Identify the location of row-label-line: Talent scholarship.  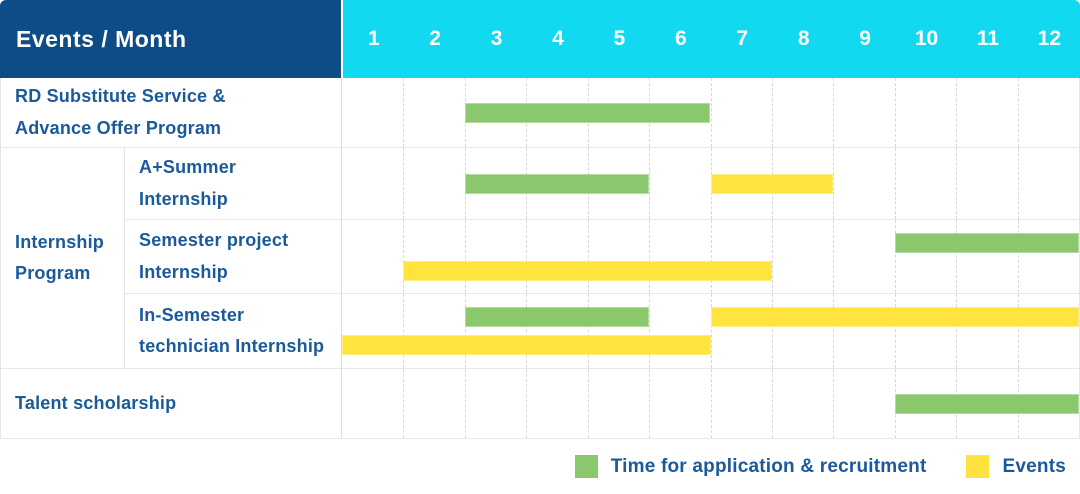
(96, 402).